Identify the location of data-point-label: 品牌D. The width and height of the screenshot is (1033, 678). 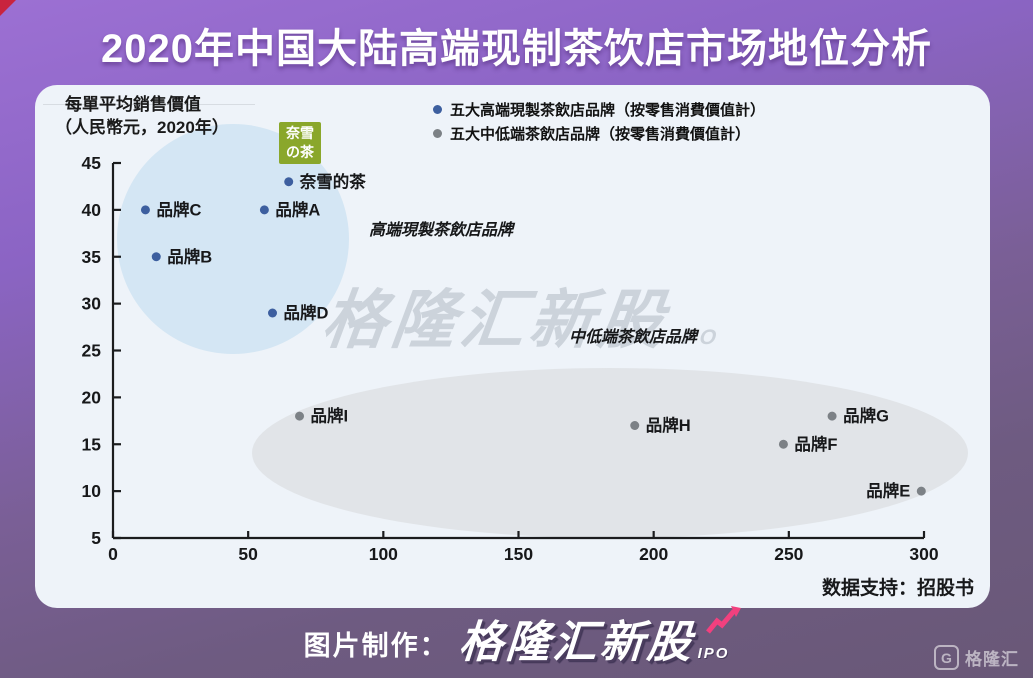
(305, 313).